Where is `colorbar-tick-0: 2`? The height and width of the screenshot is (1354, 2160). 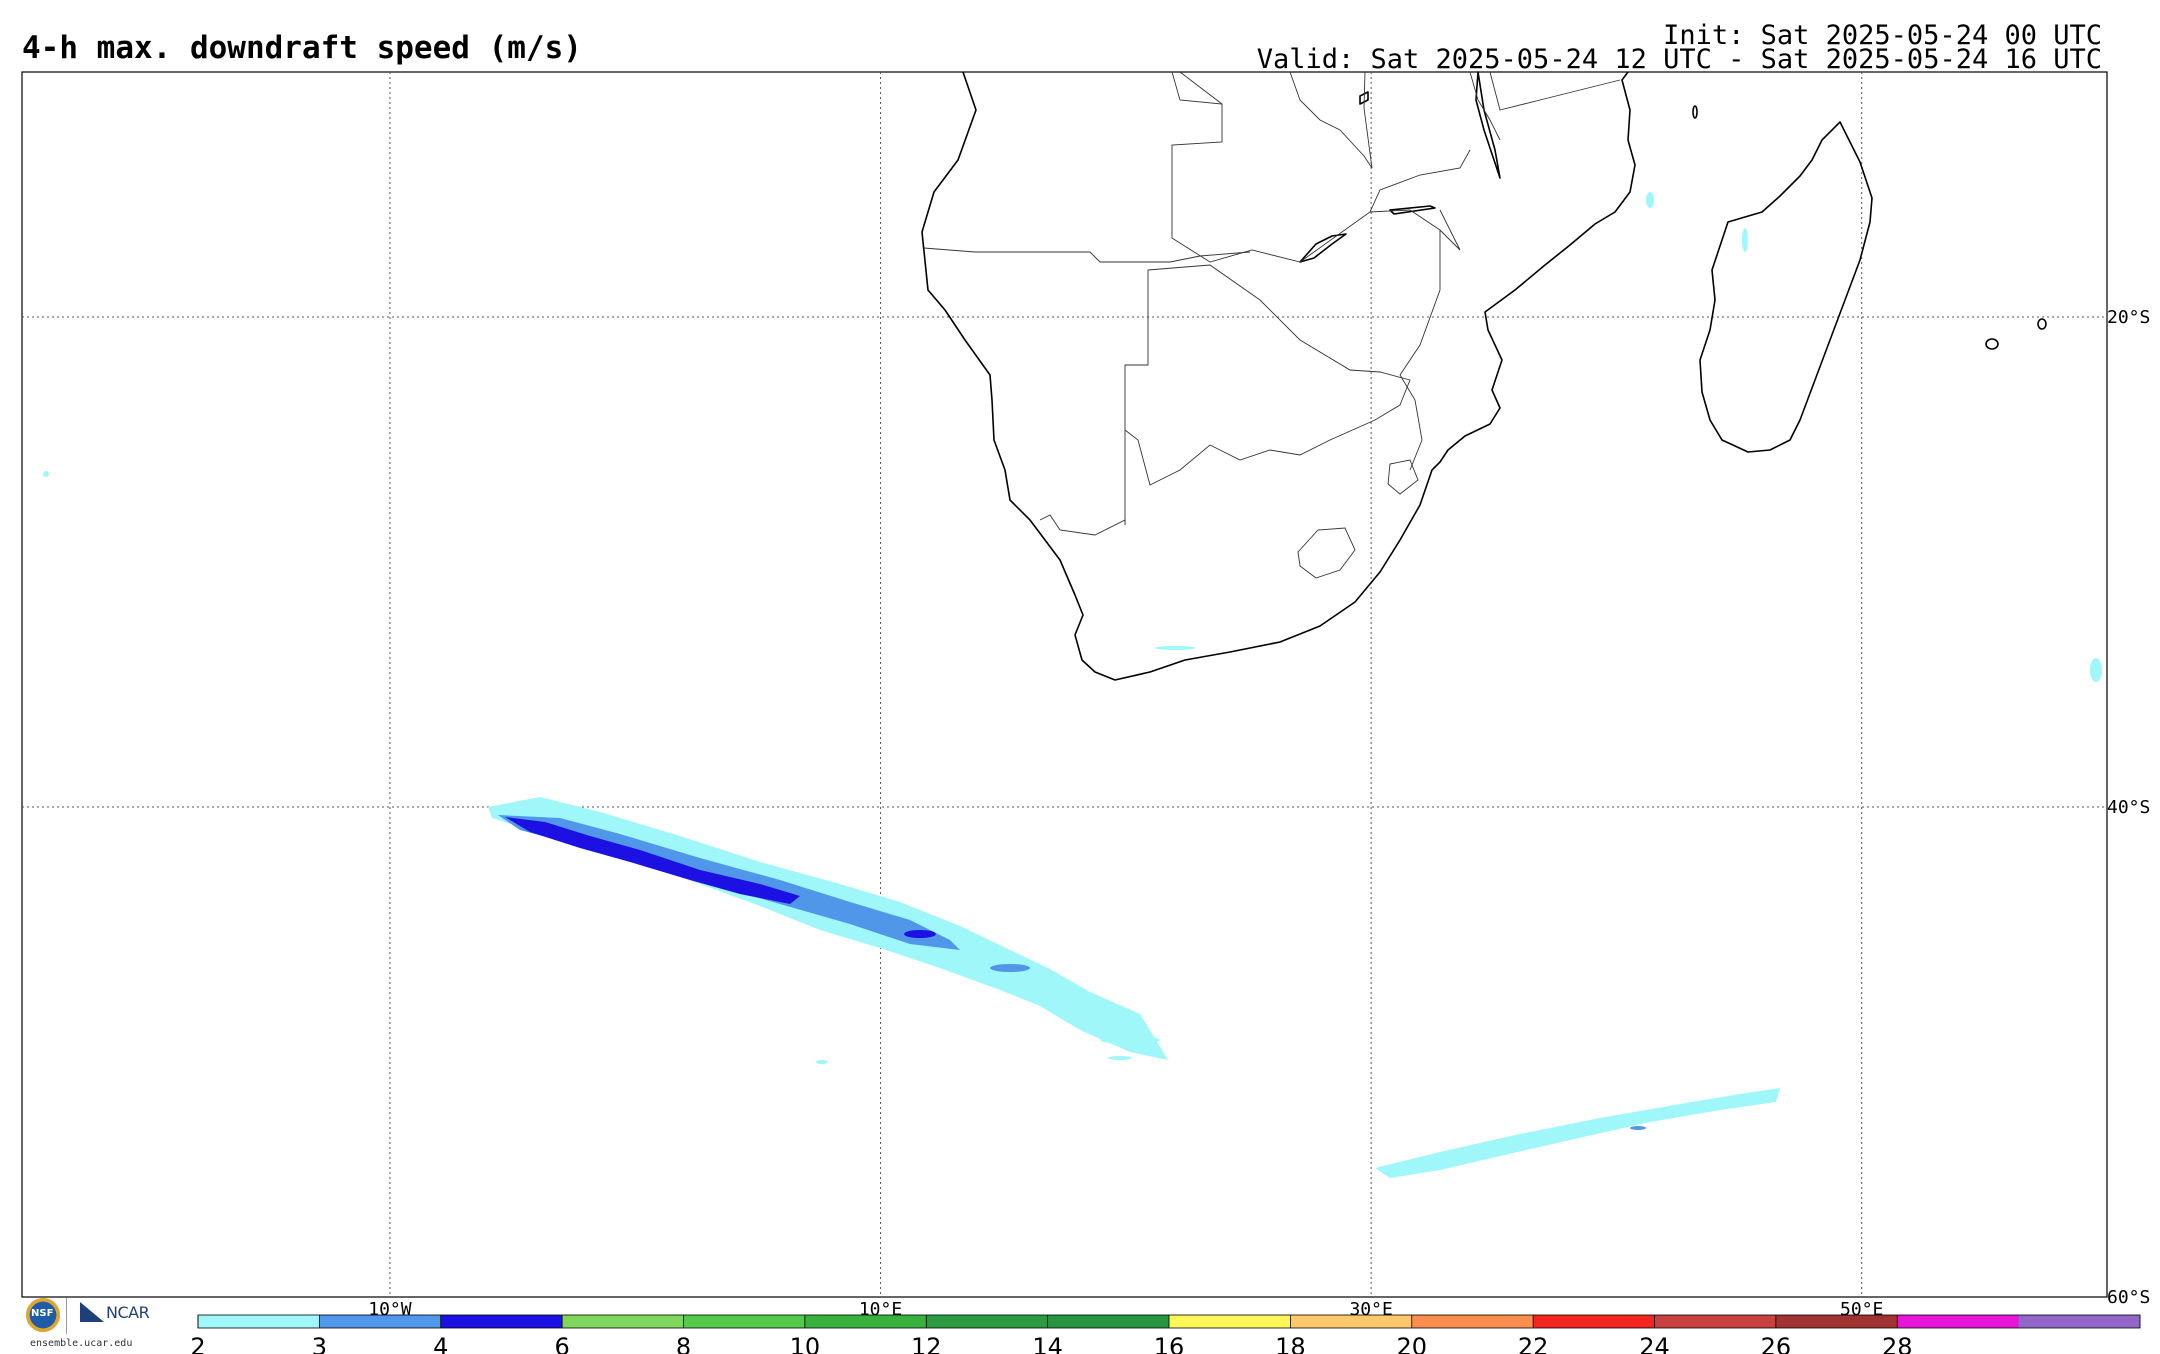
colorbar-tick-0: 2 is located at coordinates (197, 1343).